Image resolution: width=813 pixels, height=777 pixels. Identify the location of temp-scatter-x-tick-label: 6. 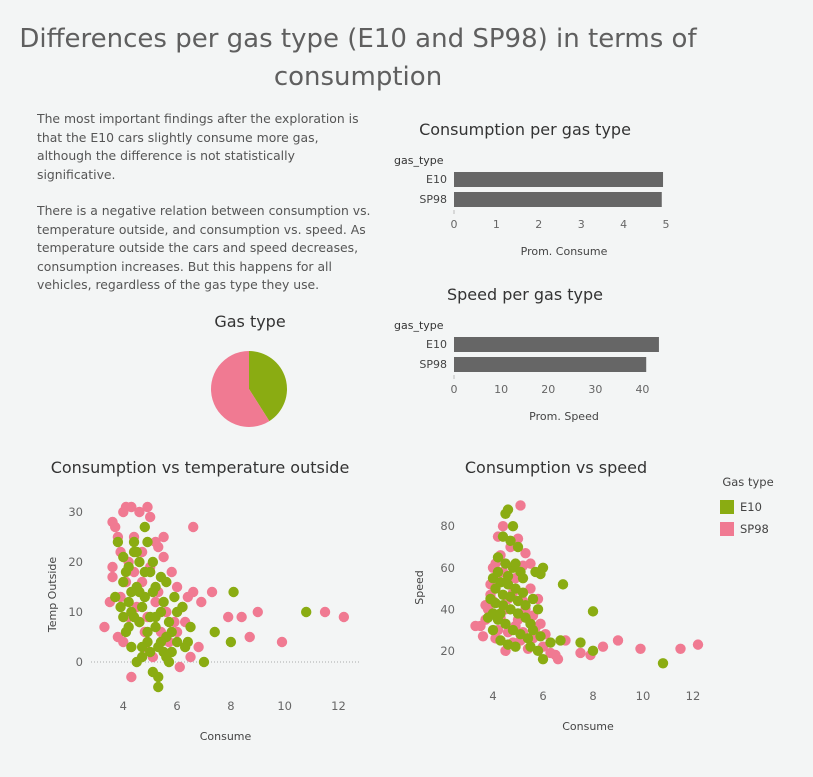
(176, 706).